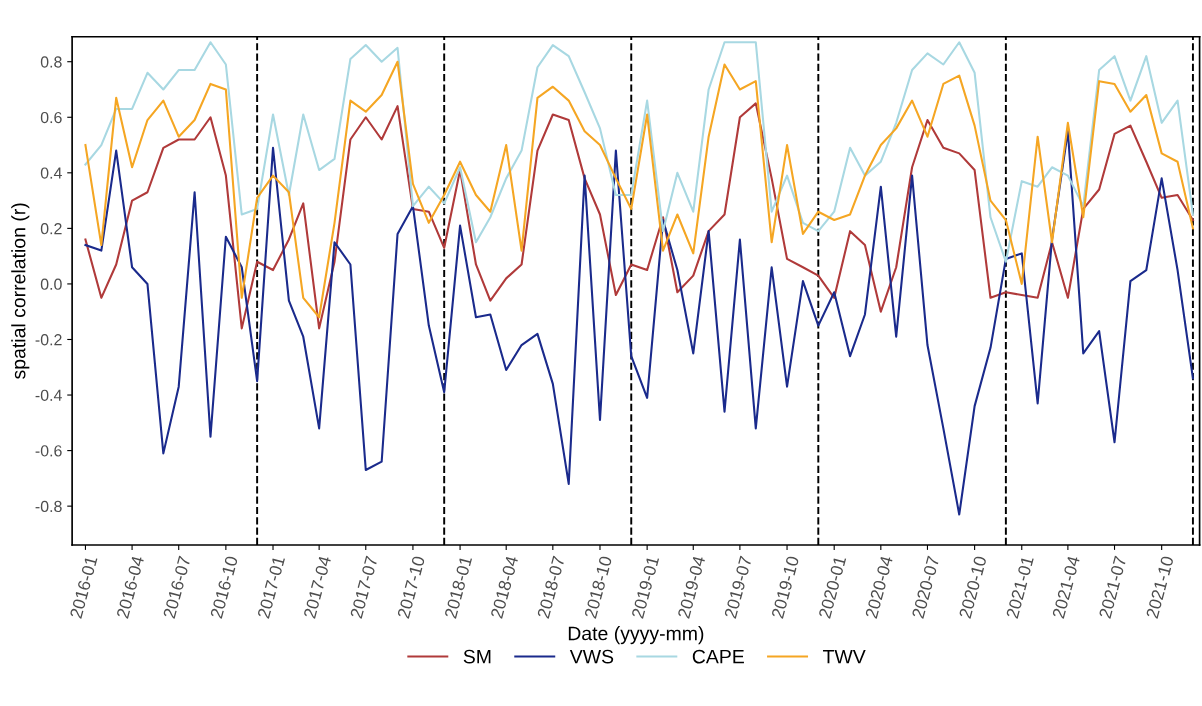 Image resolution: width=1202 pixels, height=706 pixels. What do you see at coordinates (458, 587) in the screenshot?
I see `x-tick-label: 2018-01` at bounding box center [458, 587].